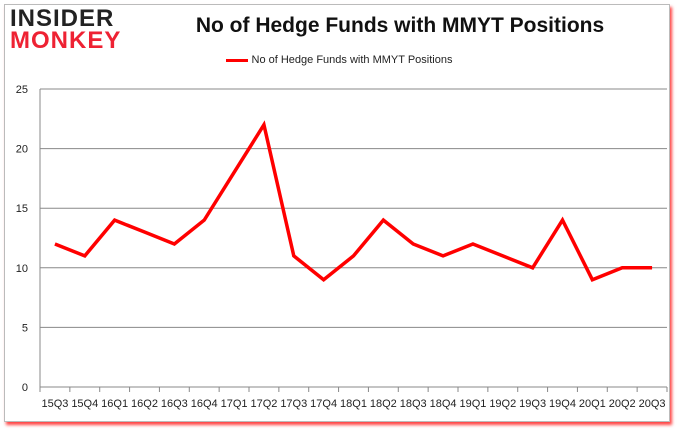  Describe the element at coordinates (204, 404) in the screenshot. I see `x-tick-label: 16Q4` at that location.